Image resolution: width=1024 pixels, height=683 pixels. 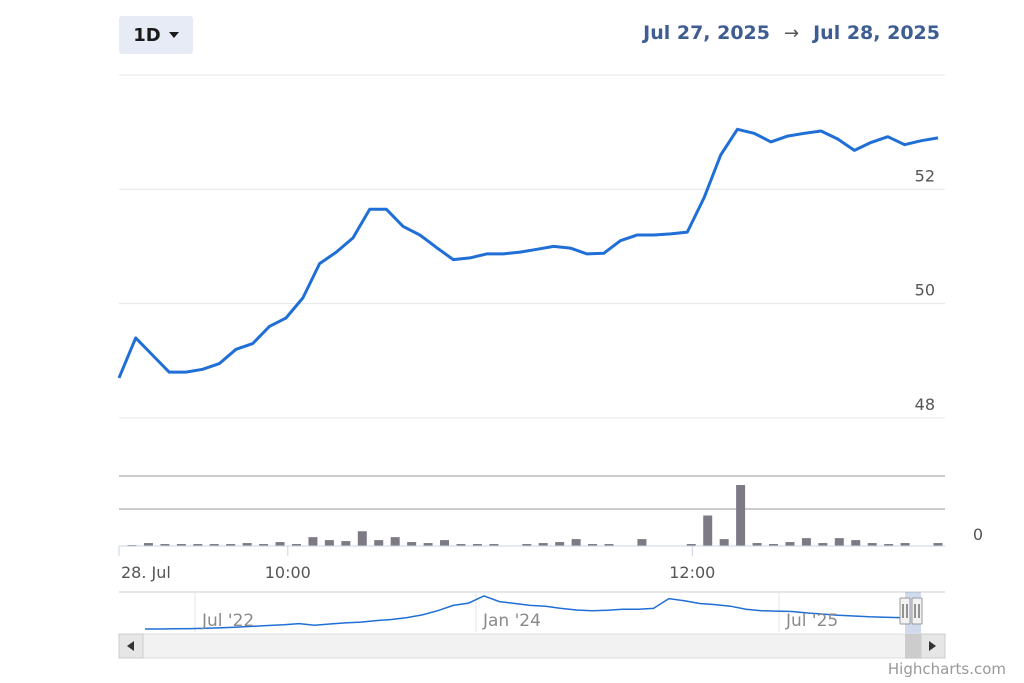 I want to click on navigator-date-label: Jul '22, so click(x=227, y=621).